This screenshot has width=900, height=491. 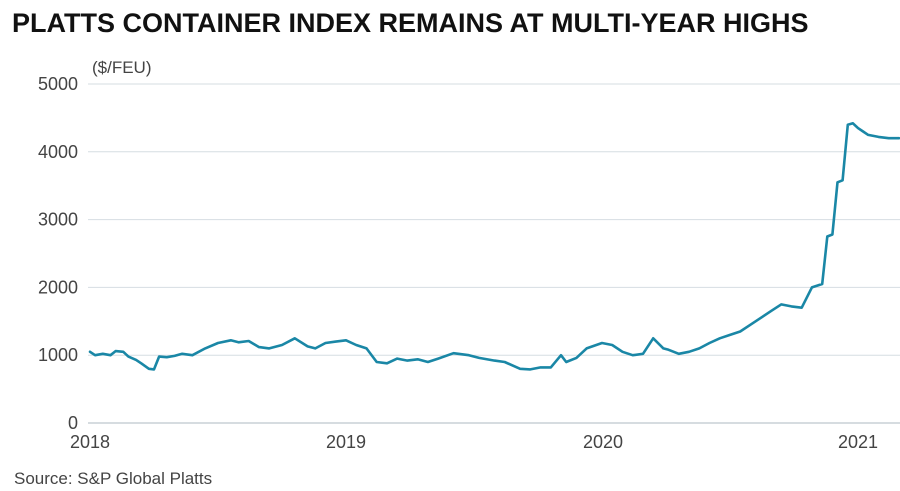 I want to click on y-tick-label: 5000, so click(x=58, y=84).